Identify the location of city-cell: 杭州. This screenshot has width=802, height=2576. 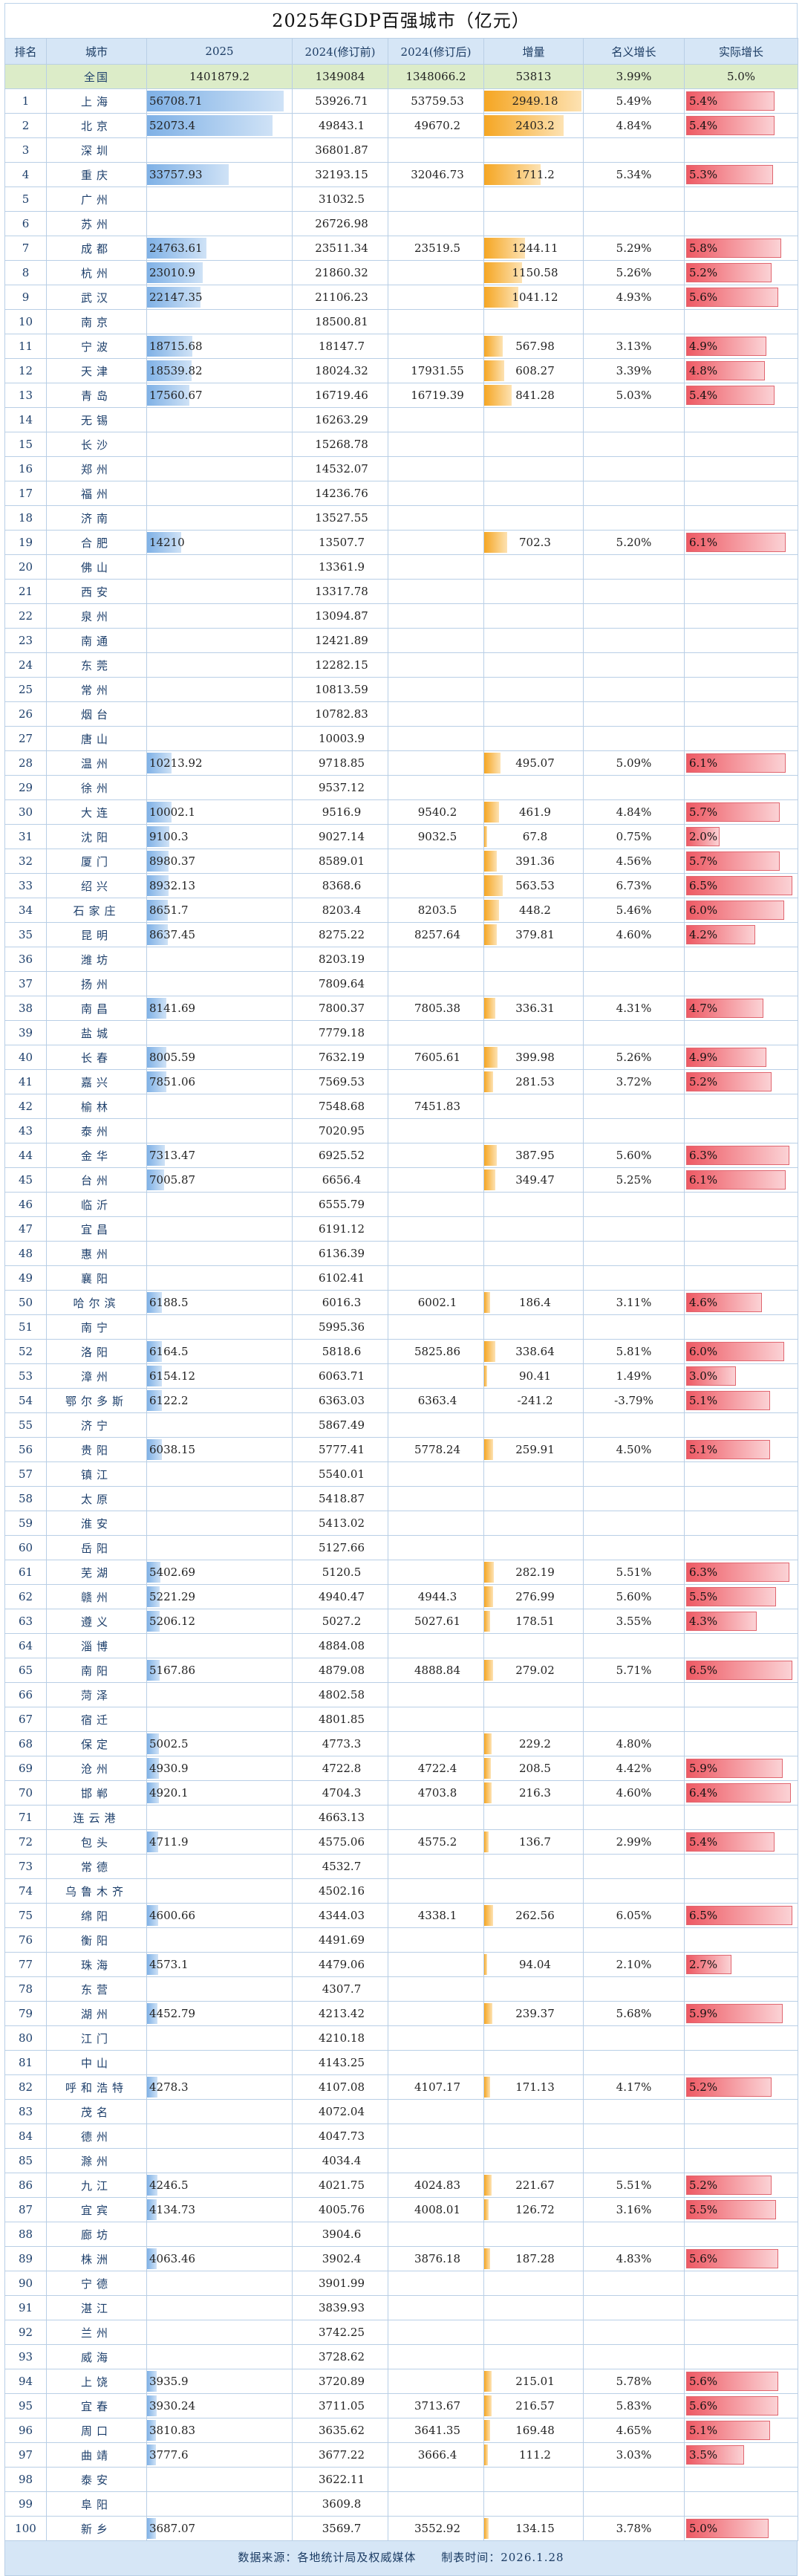
(97, 272).